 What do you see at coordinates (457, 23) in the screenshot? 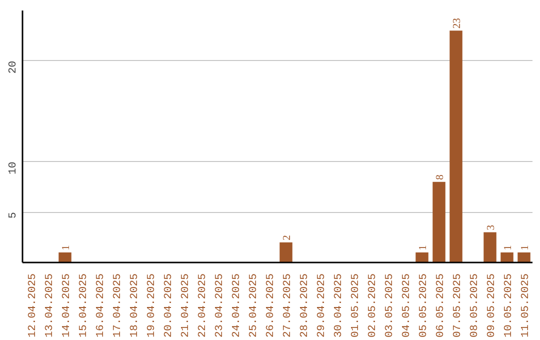
I see `data-label: 23` at bounding box center [457, 23].